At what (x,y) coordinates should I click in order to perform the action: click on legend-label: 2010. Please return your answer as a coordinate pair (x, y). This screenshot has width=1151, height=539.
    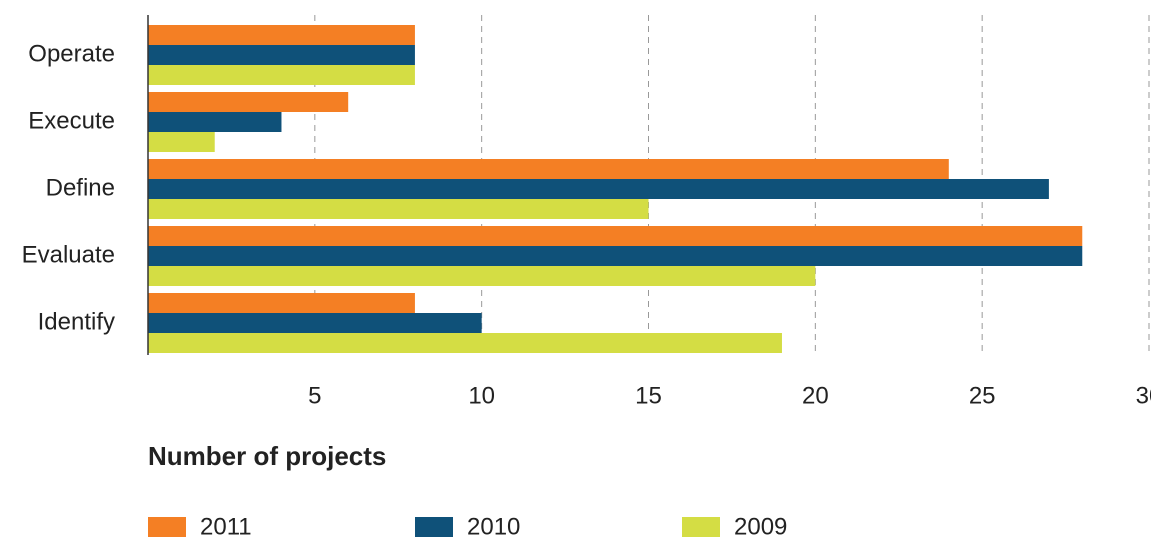
    Looking at the image, I should click on (493, 526).